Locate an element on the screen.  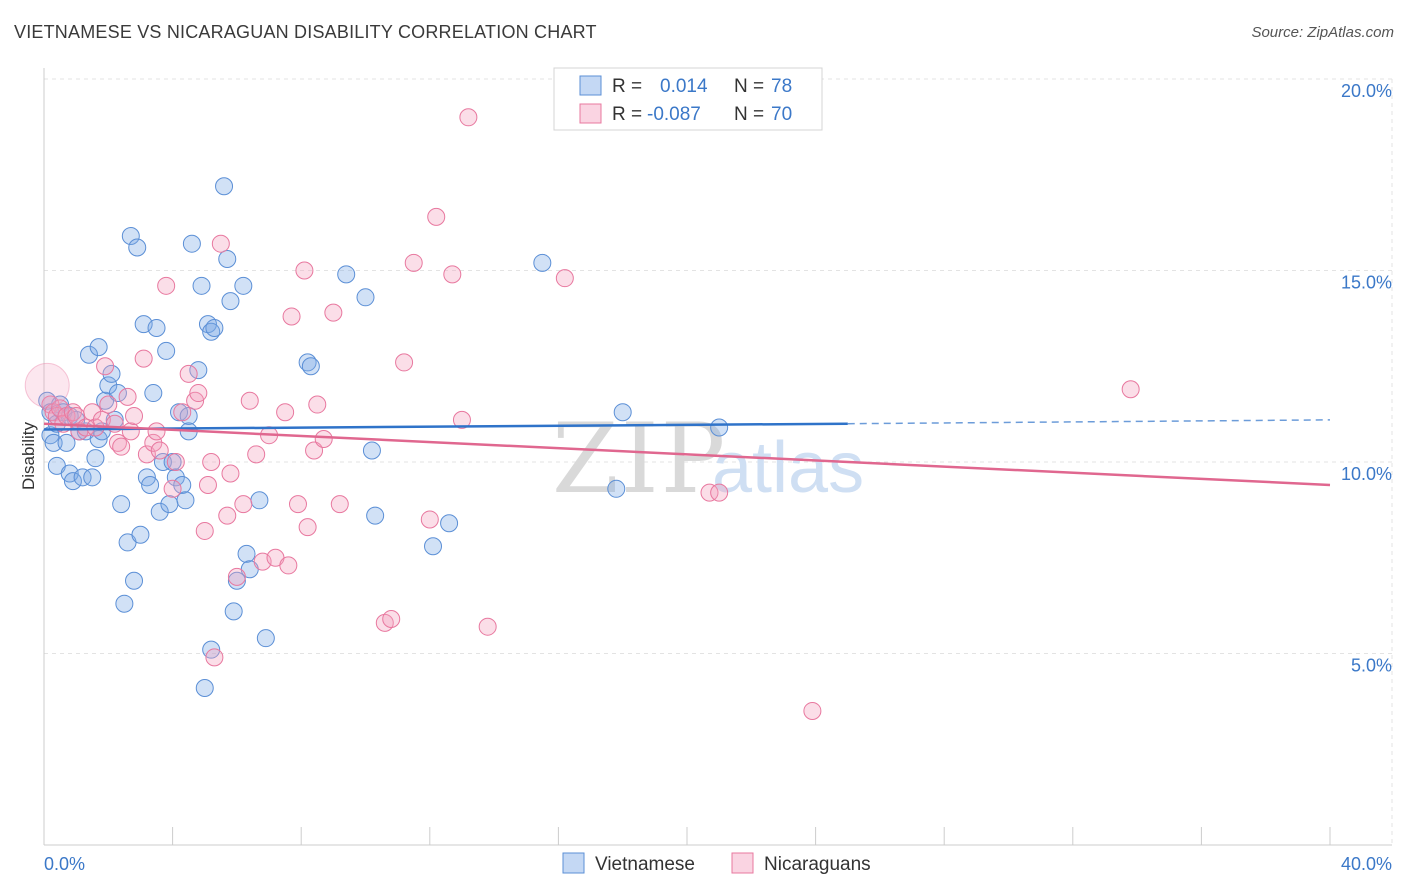
nicaraguan-trend-line is located at coordinates (687, 454).